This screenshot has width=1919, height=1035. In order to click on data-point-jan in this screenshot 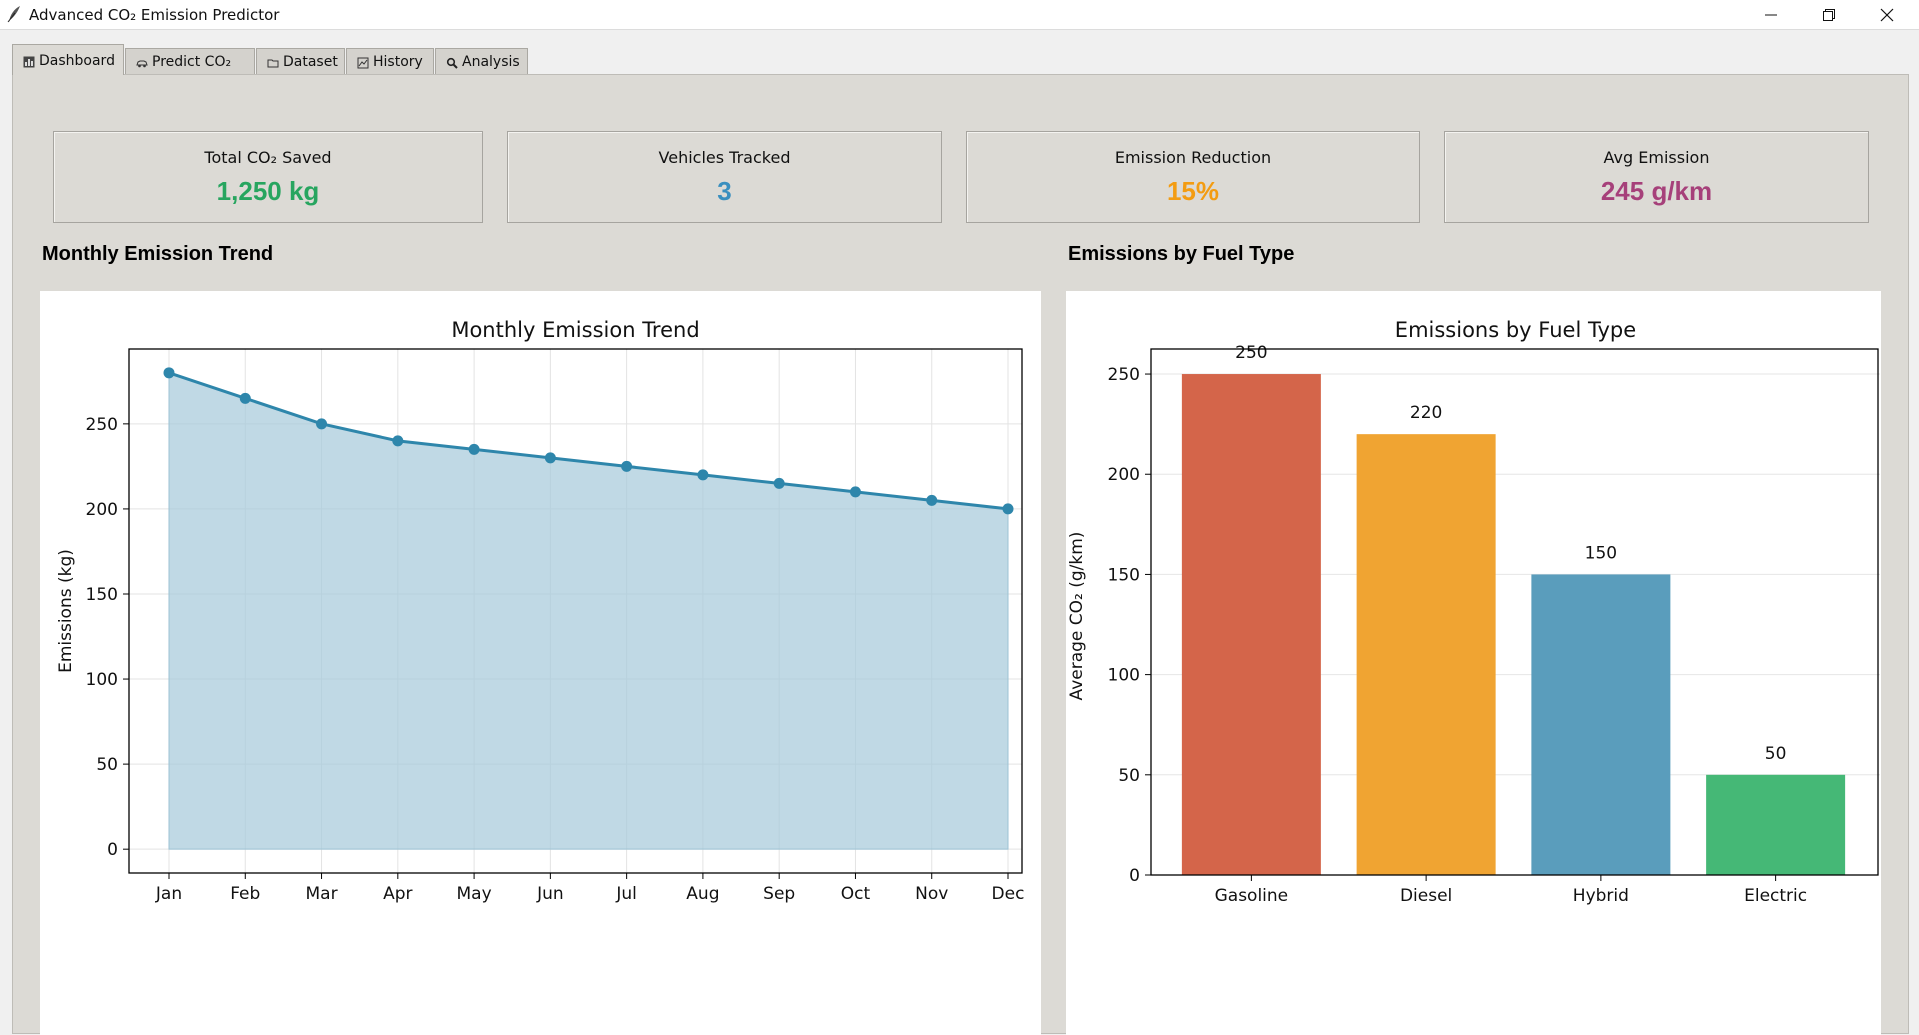, I will do `click(169, 373)`.